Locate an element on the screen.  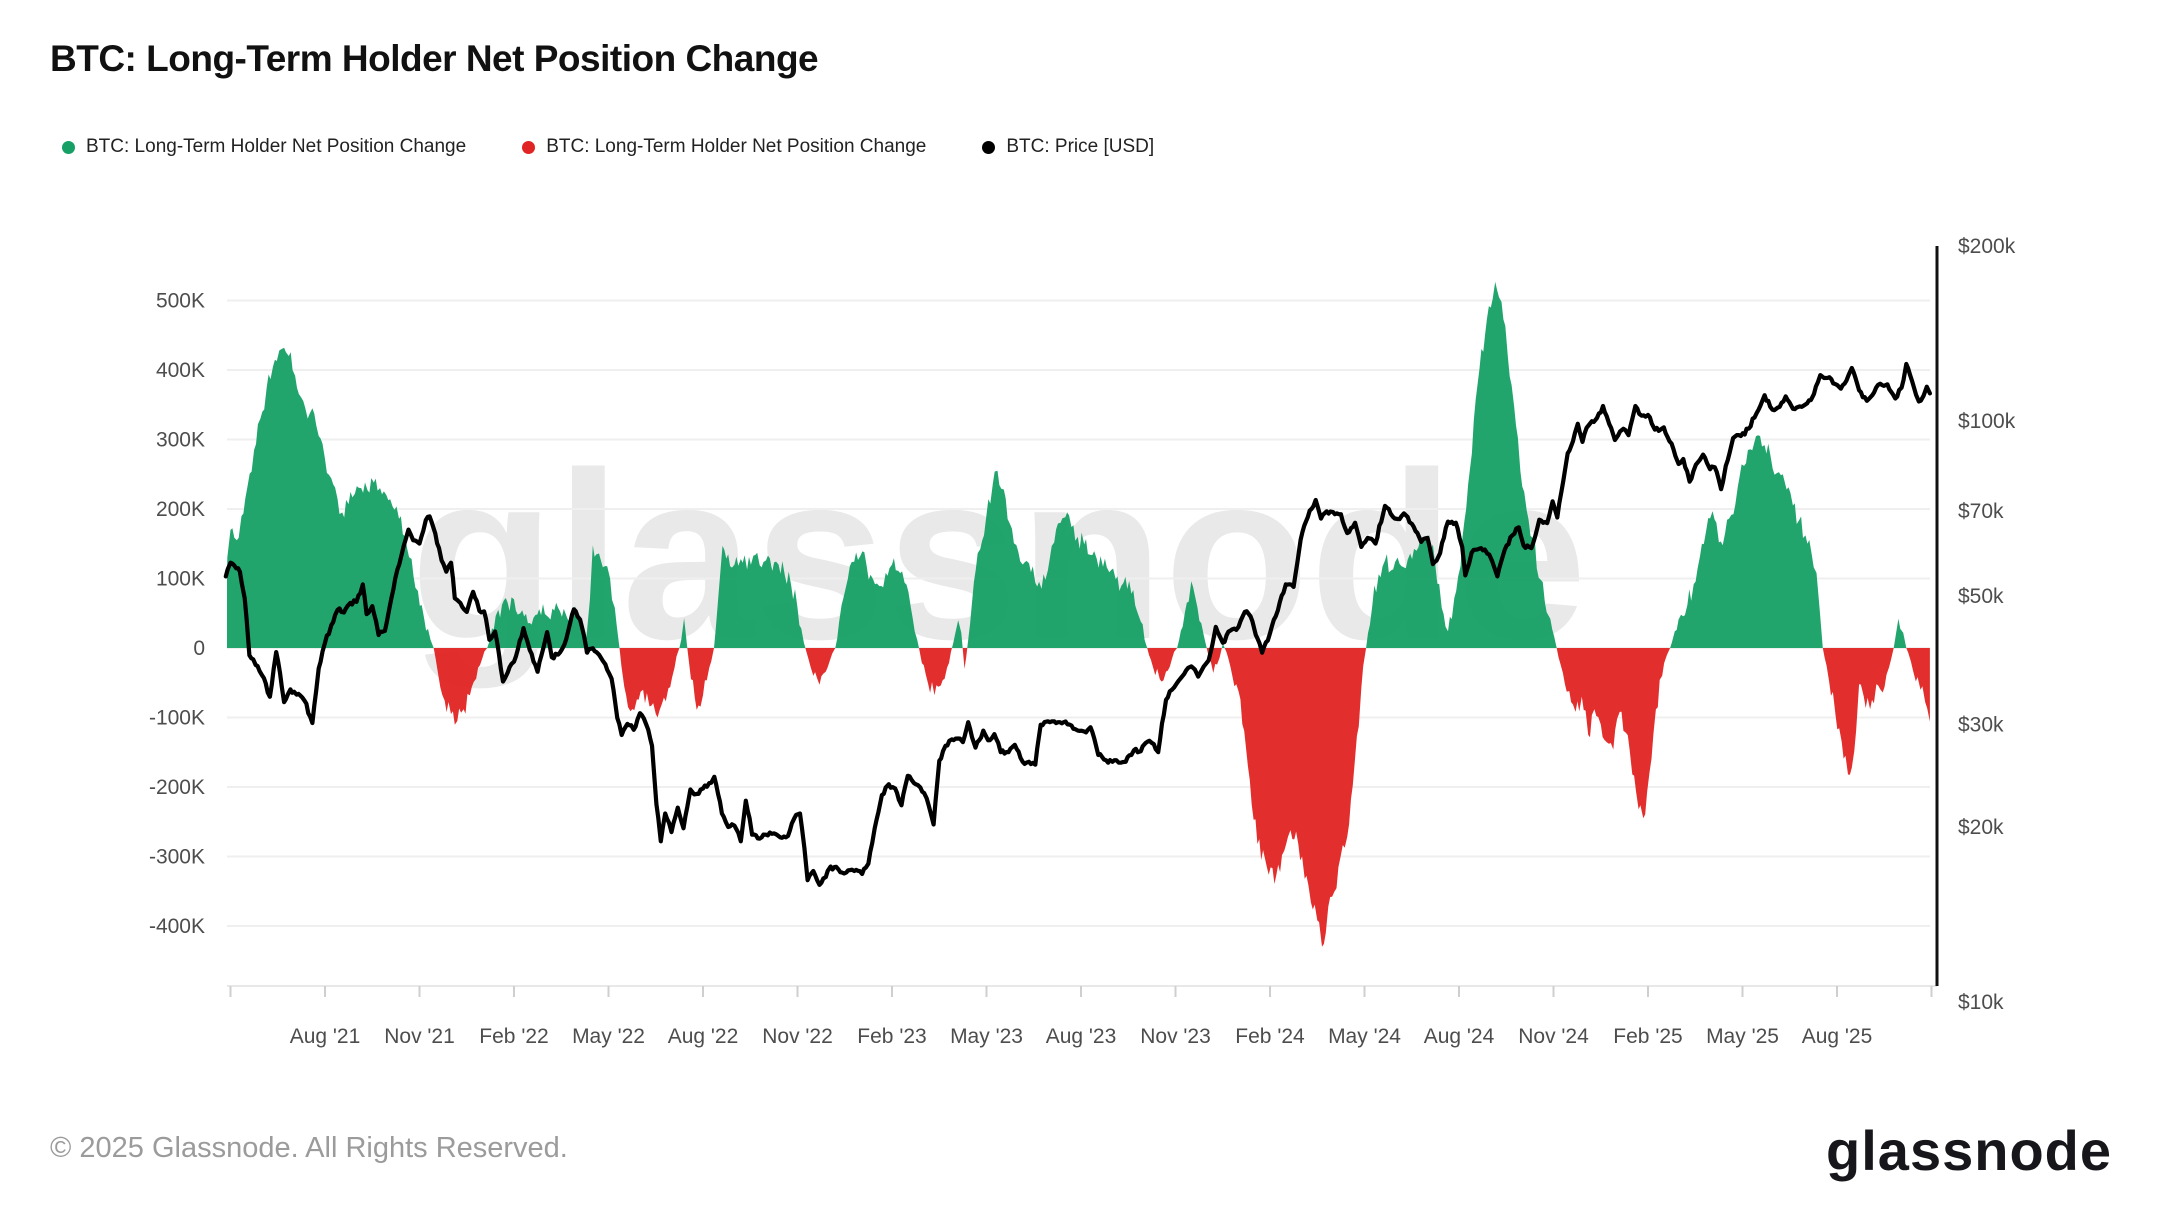
x-axis-tick-label: Feb '25 is located at coordinates (1647, 1036).